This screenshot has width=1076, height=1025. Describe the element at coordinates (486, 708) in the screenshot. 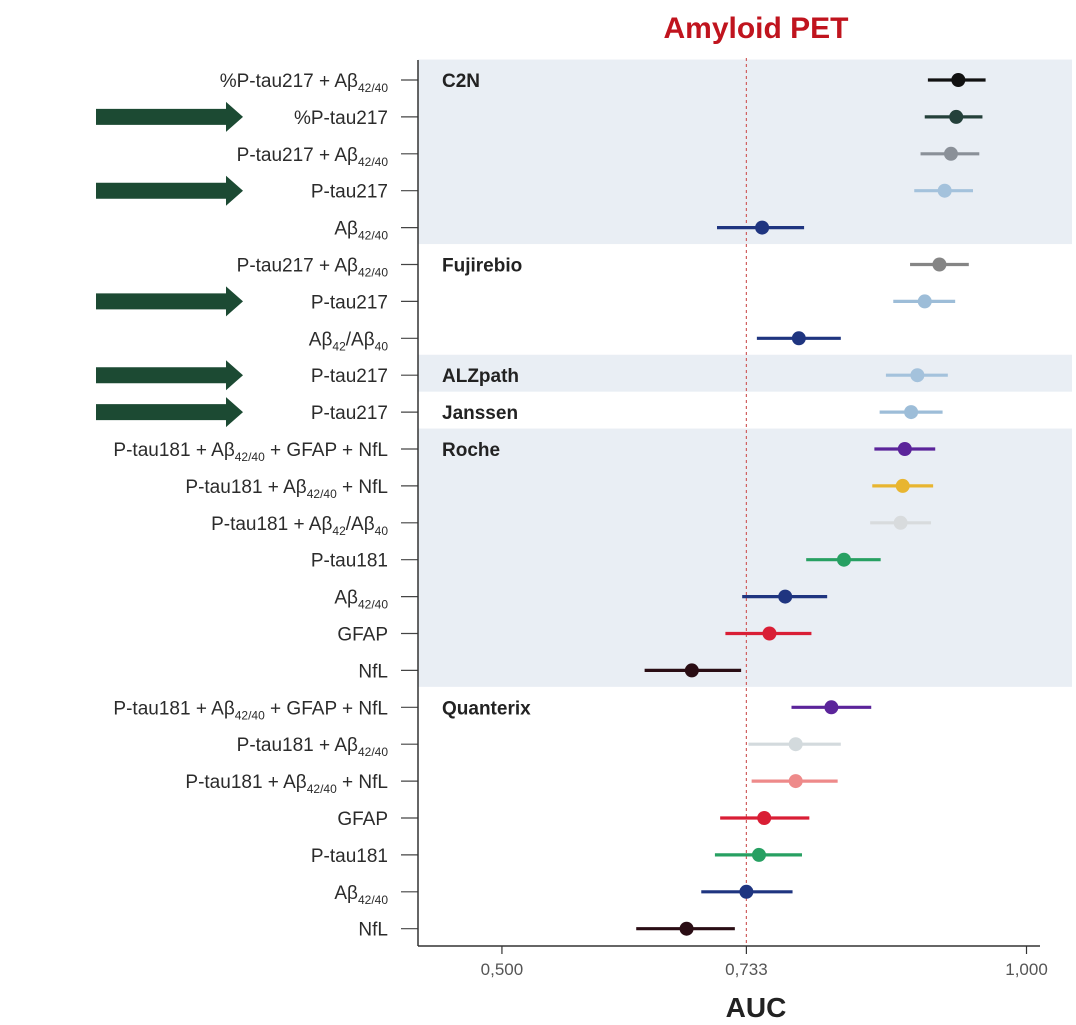

I see `group-label: Quanterix` at that location.